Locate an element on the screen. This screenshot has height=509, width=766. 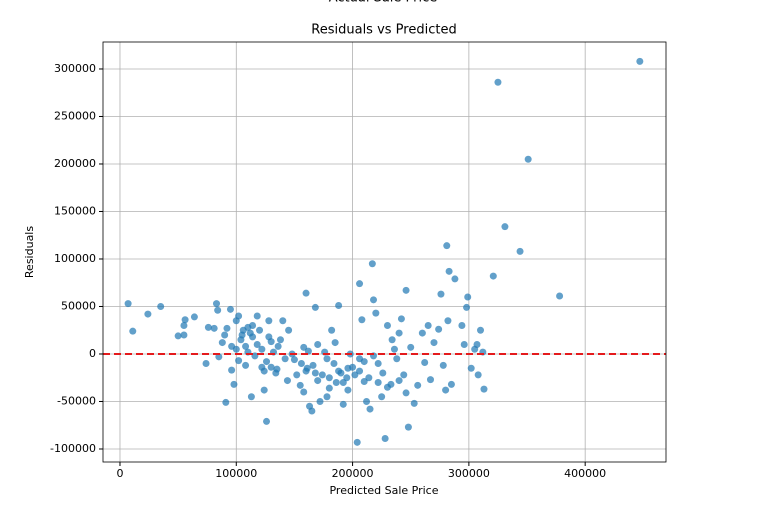
x-tick-label: 100000 is located at coordinates (236, 473).